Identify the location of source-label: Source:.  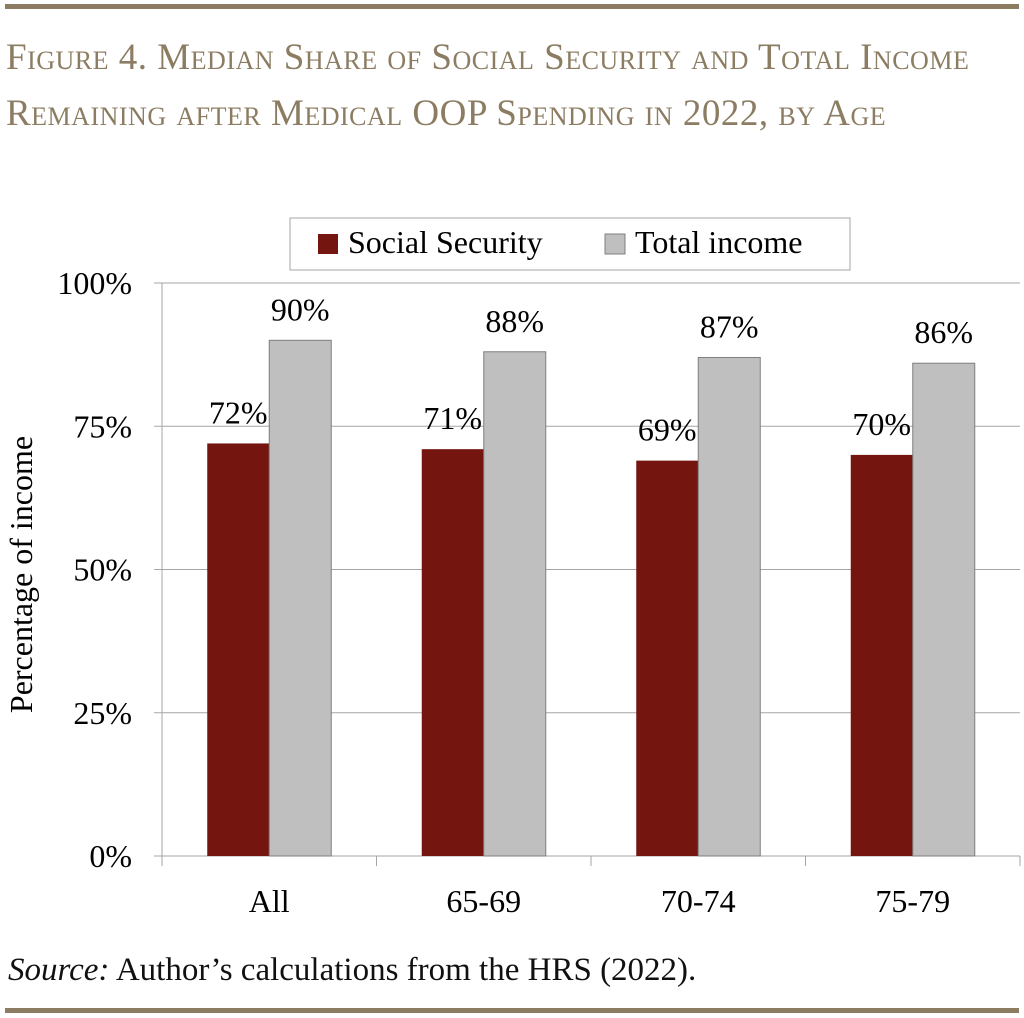
(59, 970).